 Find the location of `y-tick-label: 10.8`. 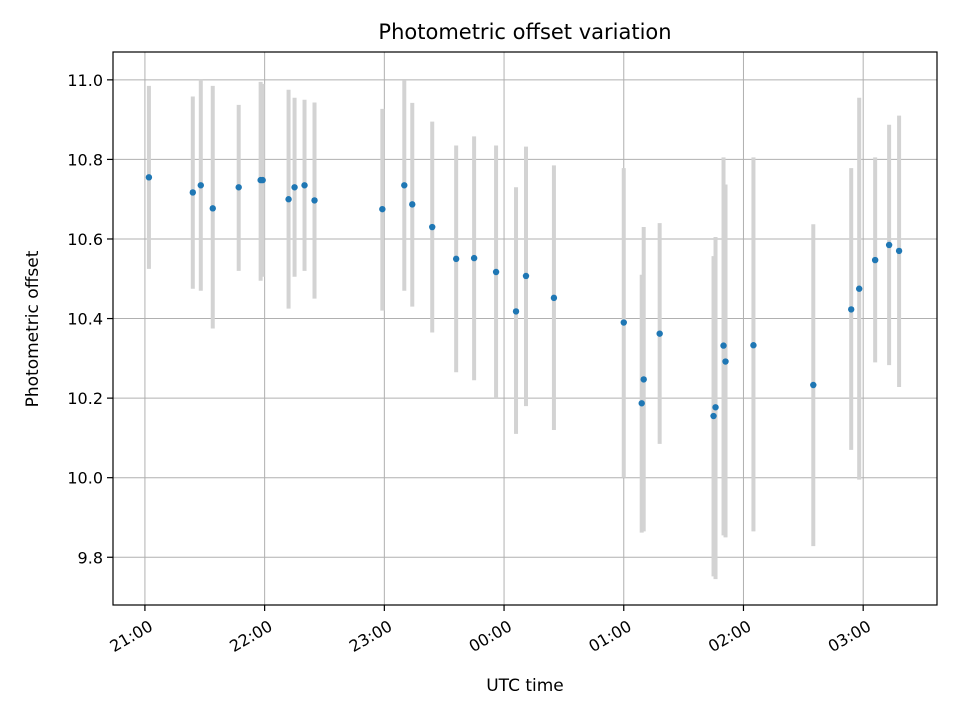

y-tick-label: 10.8 is located at coordinates (85, 159).